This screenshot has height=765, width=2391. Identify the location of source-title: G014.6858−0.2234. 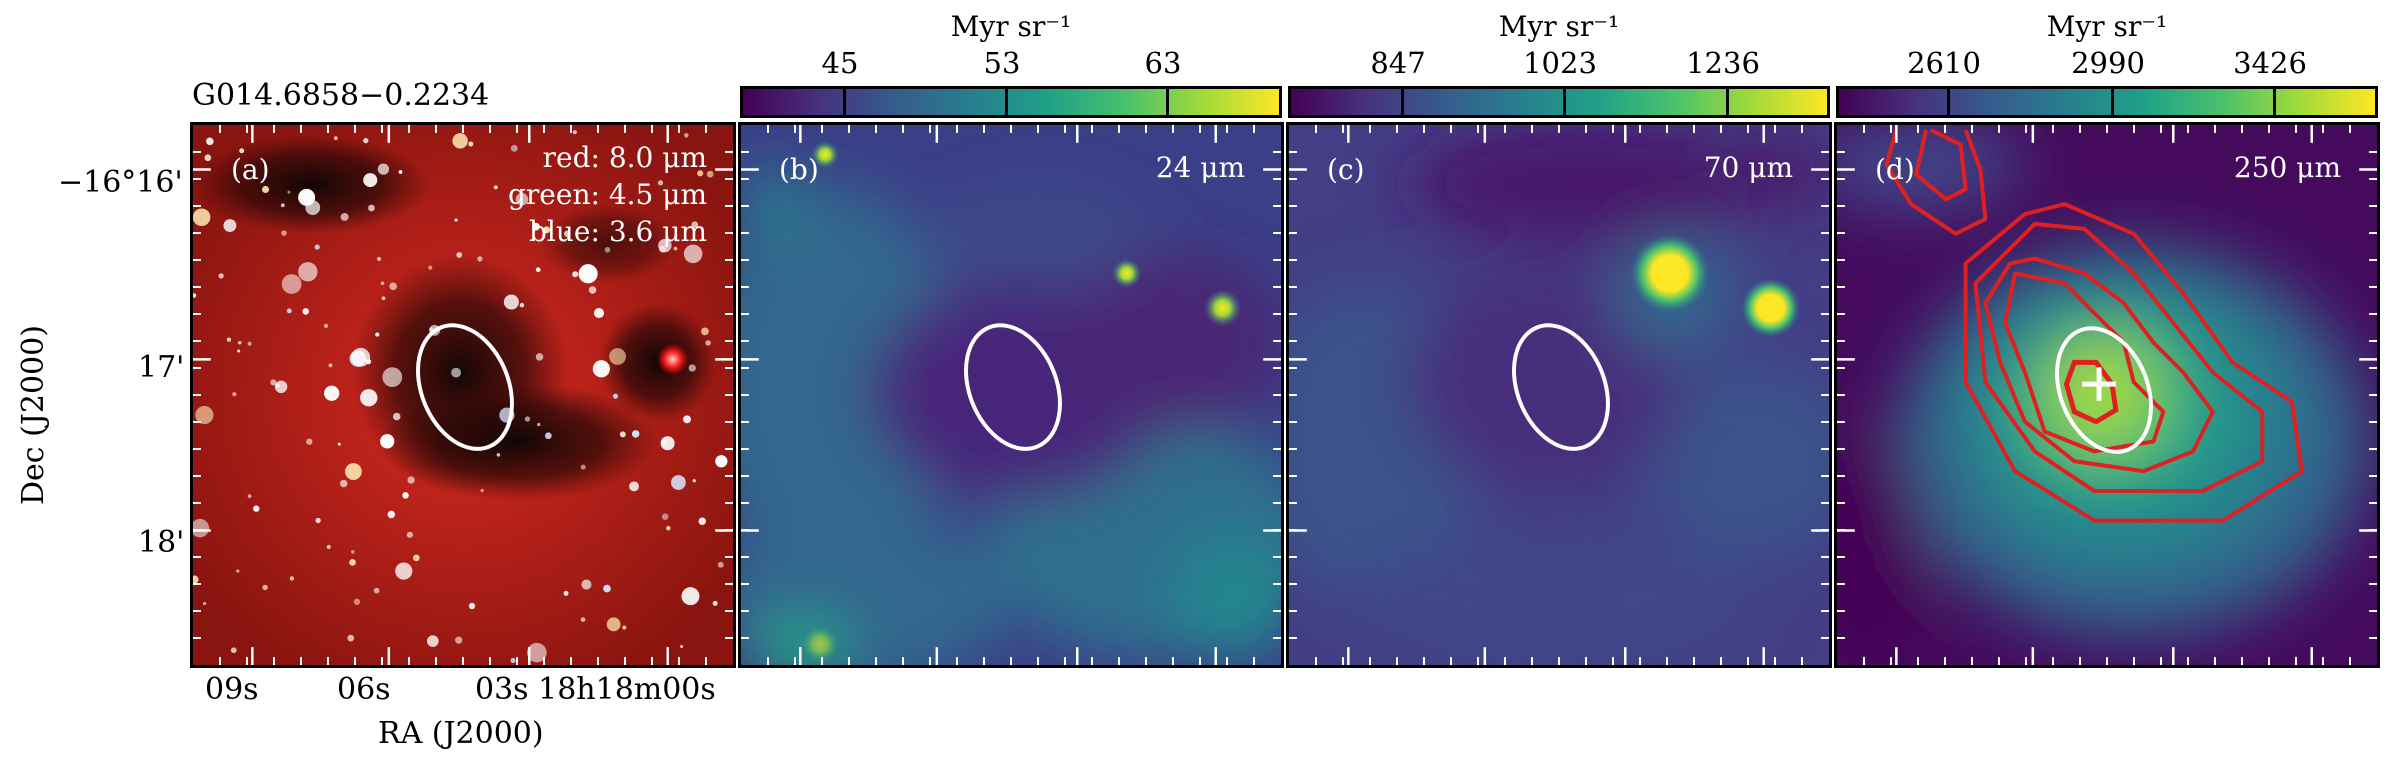
(341, 95).